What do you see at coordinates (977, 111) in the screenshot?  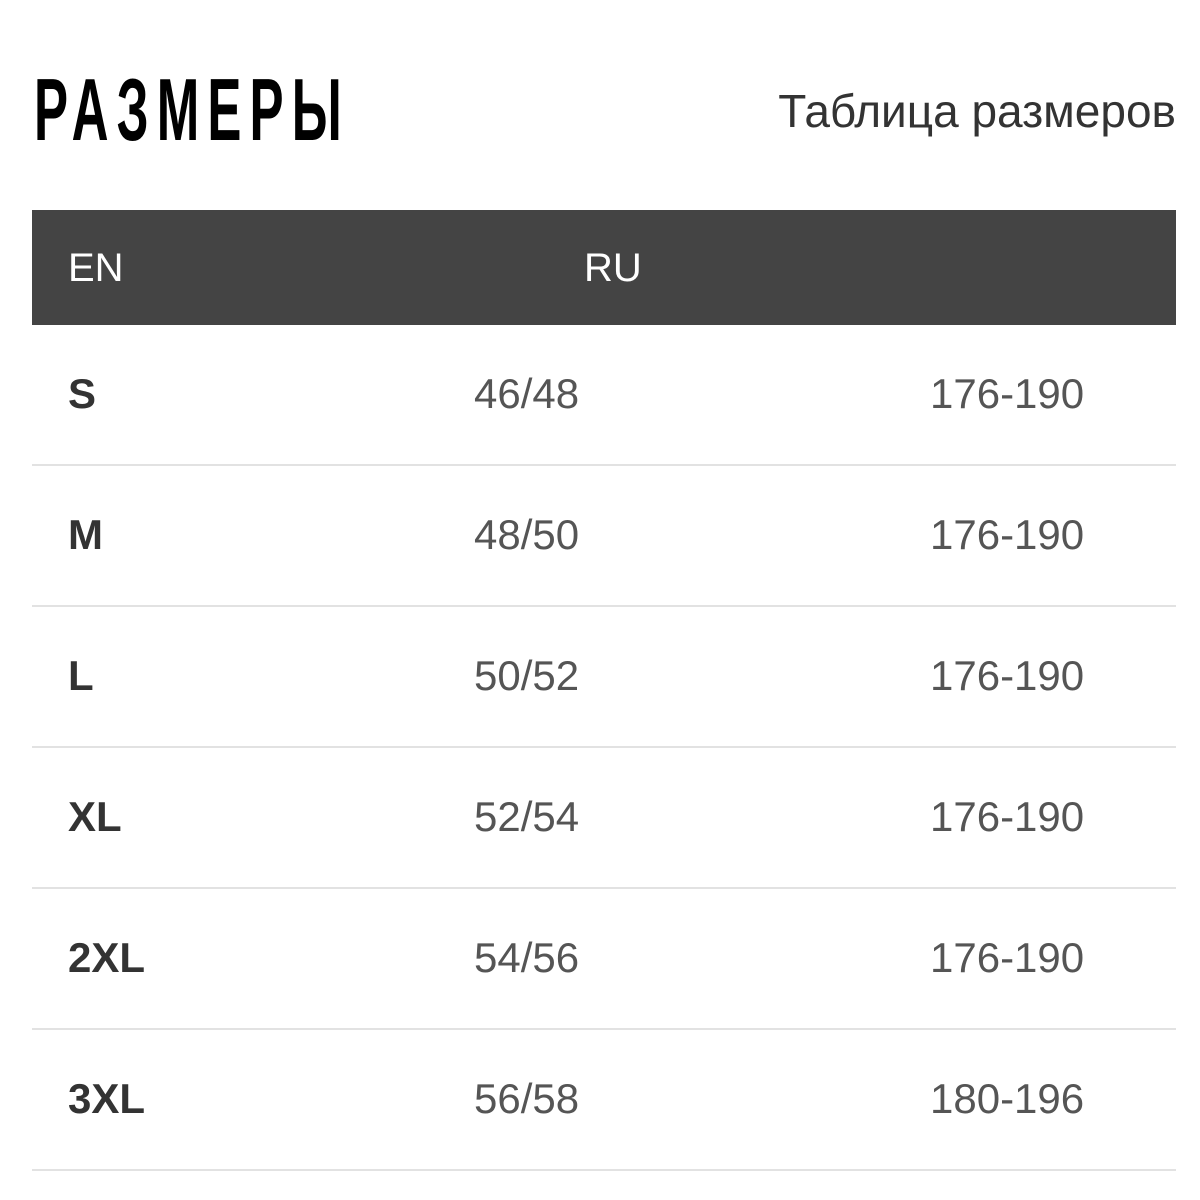 I see `size-chart-link: Таблица размеров` at bounding box center [977, 111].